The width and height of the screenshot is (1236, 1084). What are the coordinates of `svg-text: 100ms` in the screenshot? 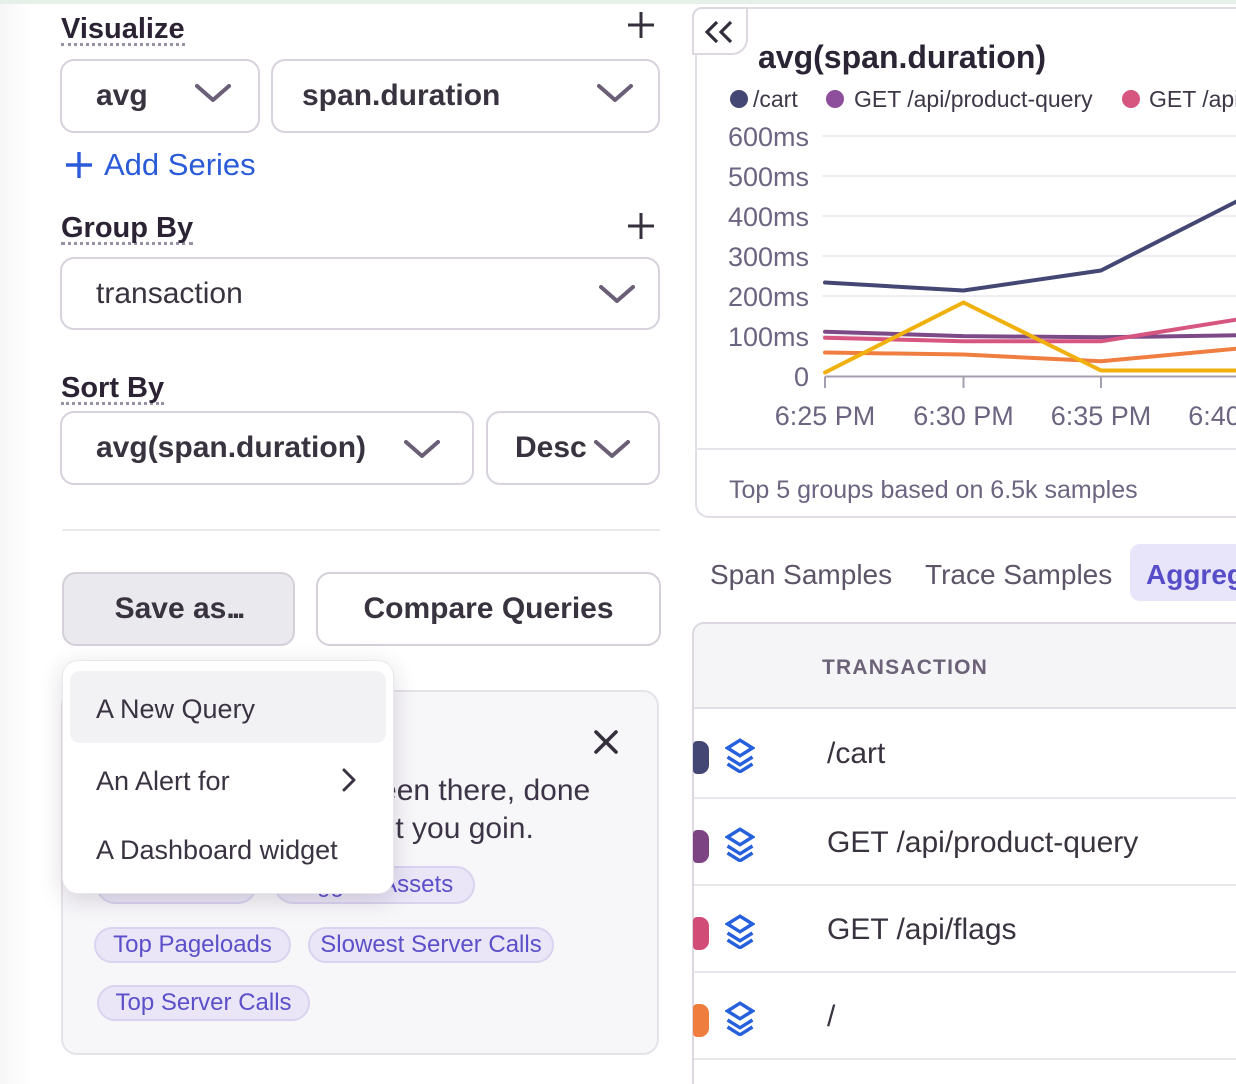 It's located at (768, 337).